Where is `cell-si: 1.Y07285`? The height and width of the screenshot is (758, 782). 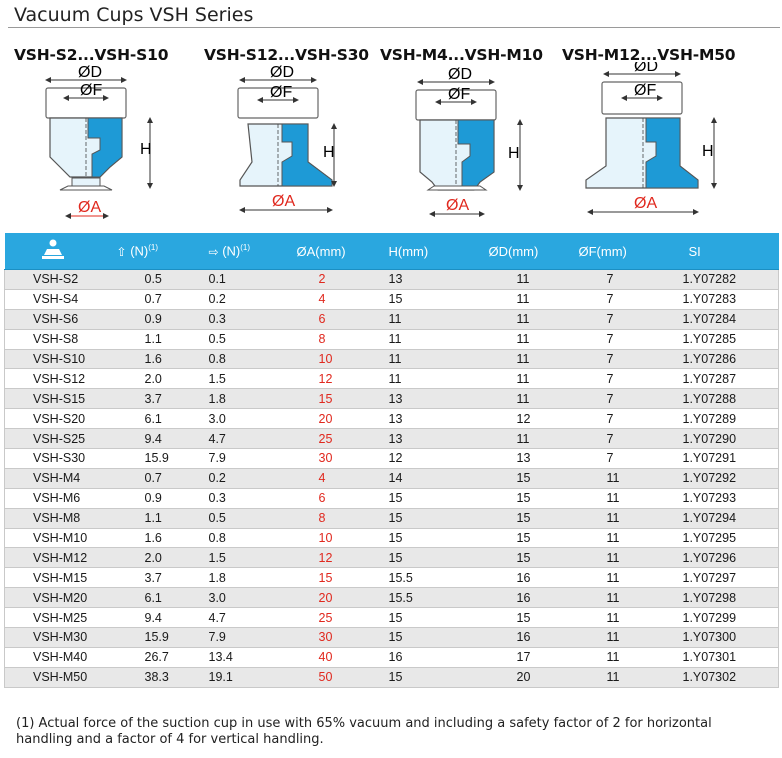
cell-si: 1.Y07285 is located at coordinates (718, 339).